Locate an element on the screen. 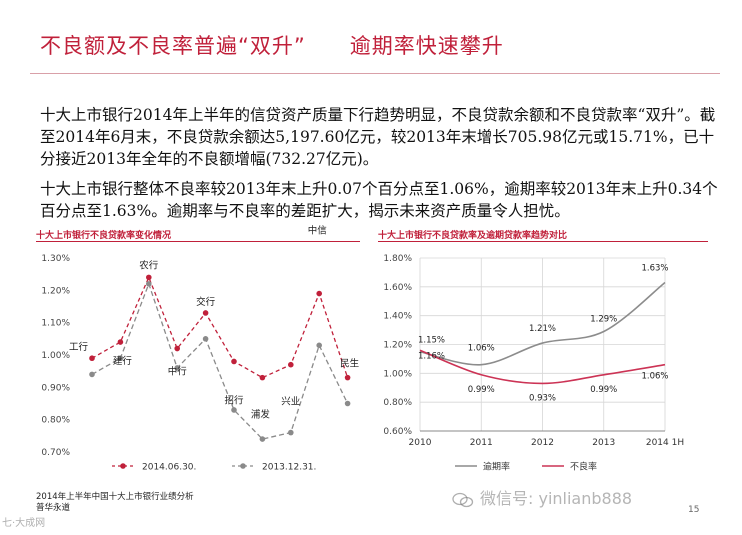 The height and width of the screenshot is (535, 742). left-y-tick-label: 1.10% is located at coordinates (55, 324).